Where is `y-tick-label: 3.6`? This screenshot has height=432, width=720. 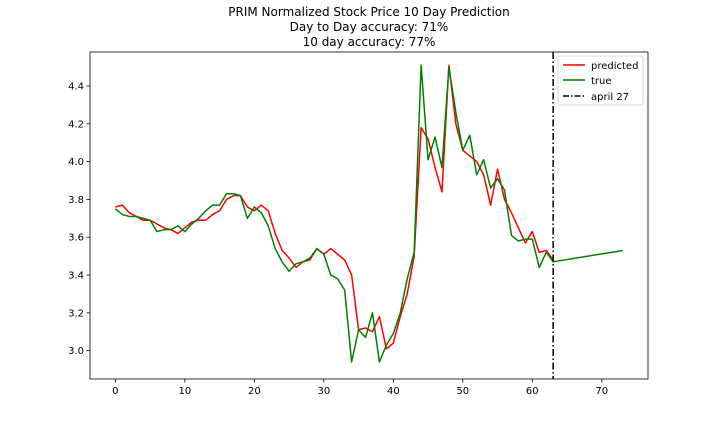 y-tick-label: 3.6 is located at coordinates (76, 238).